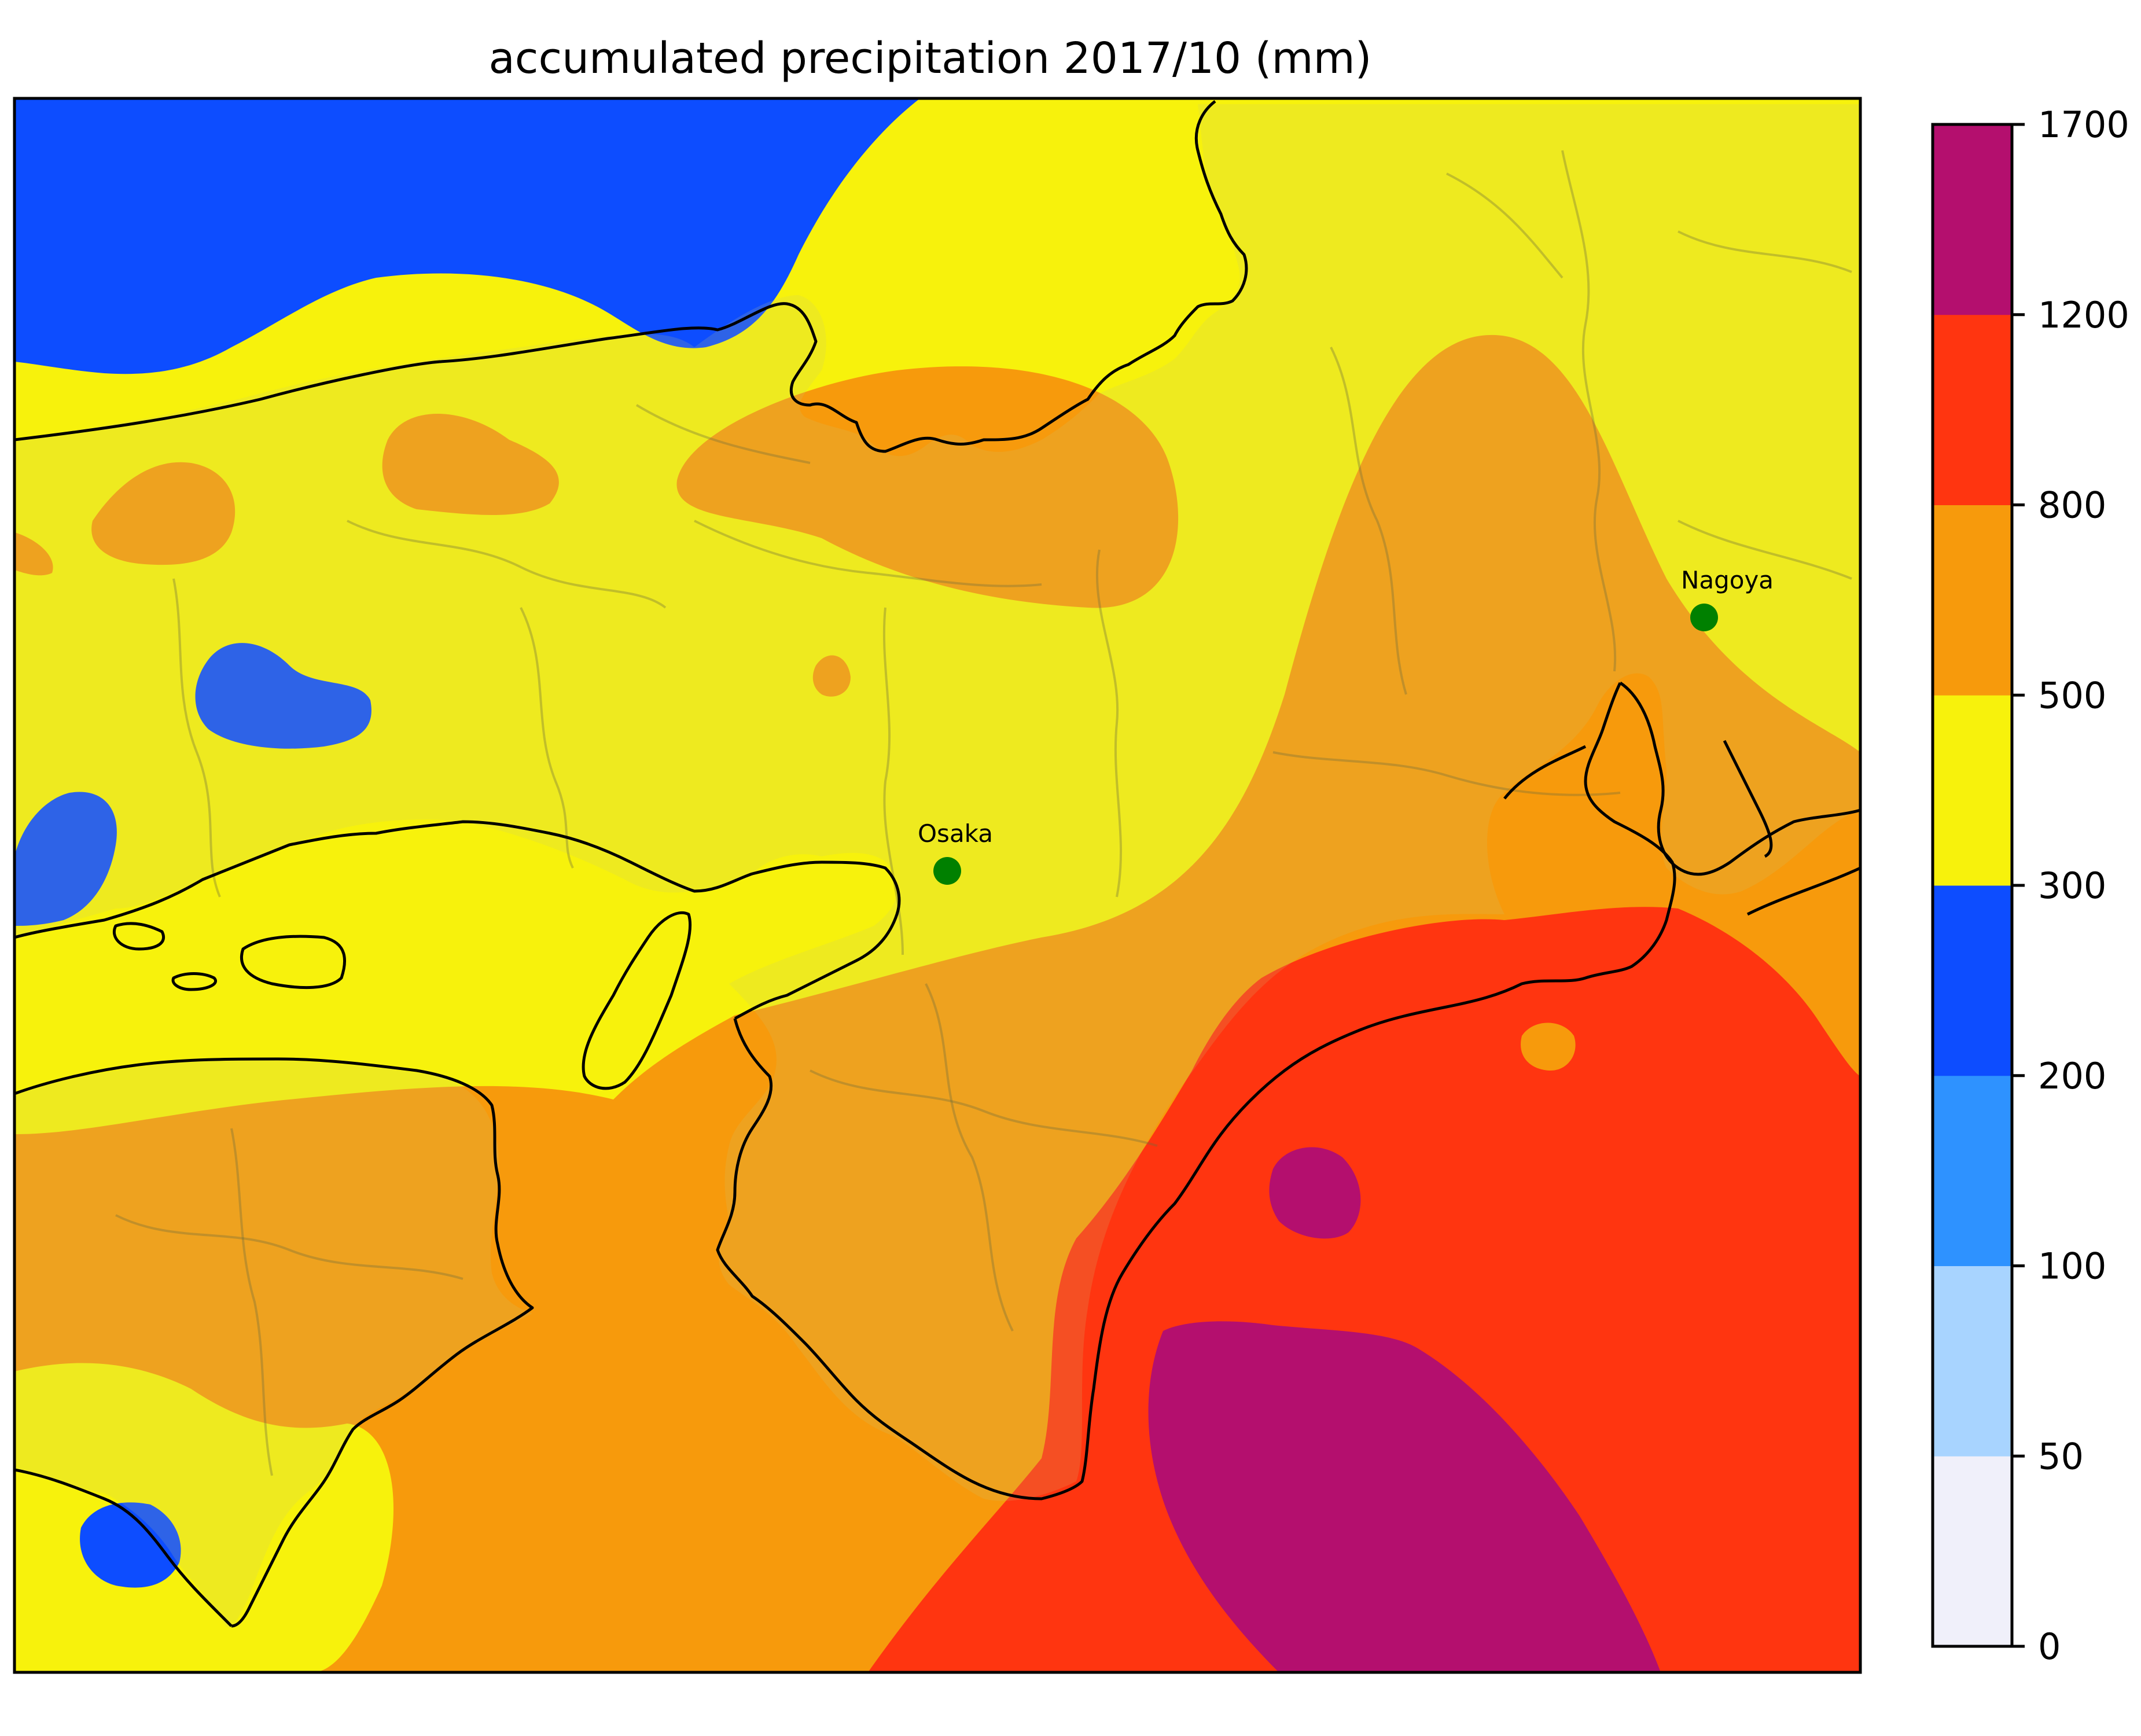  I want to click on contour-500-800-blob-a, so click(470, 464).